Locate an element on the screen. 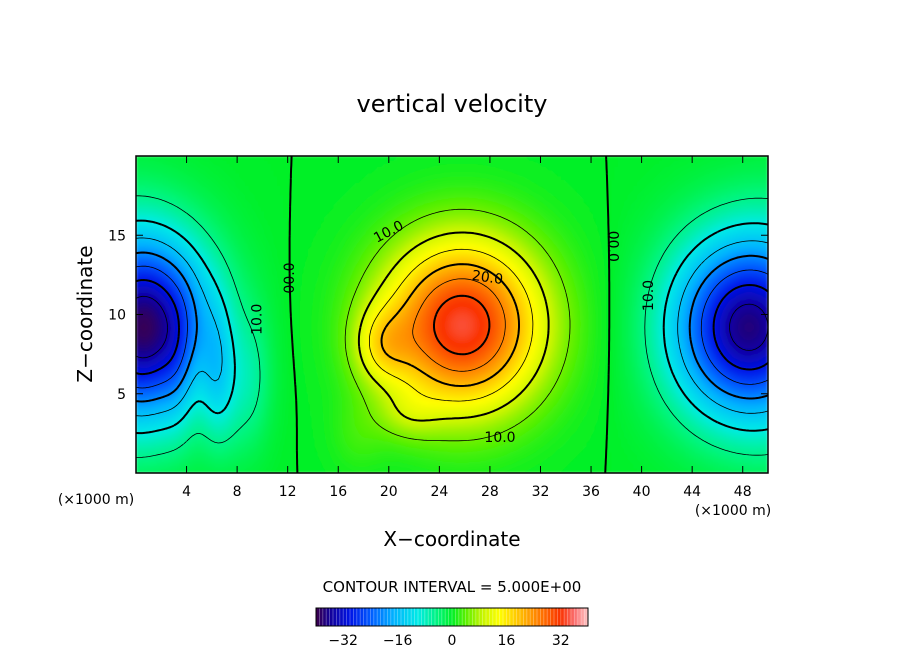 The image size is (904, 654). colorbar-ticks: −32 −16 0 16 32 is located at coordinates (448, 641).